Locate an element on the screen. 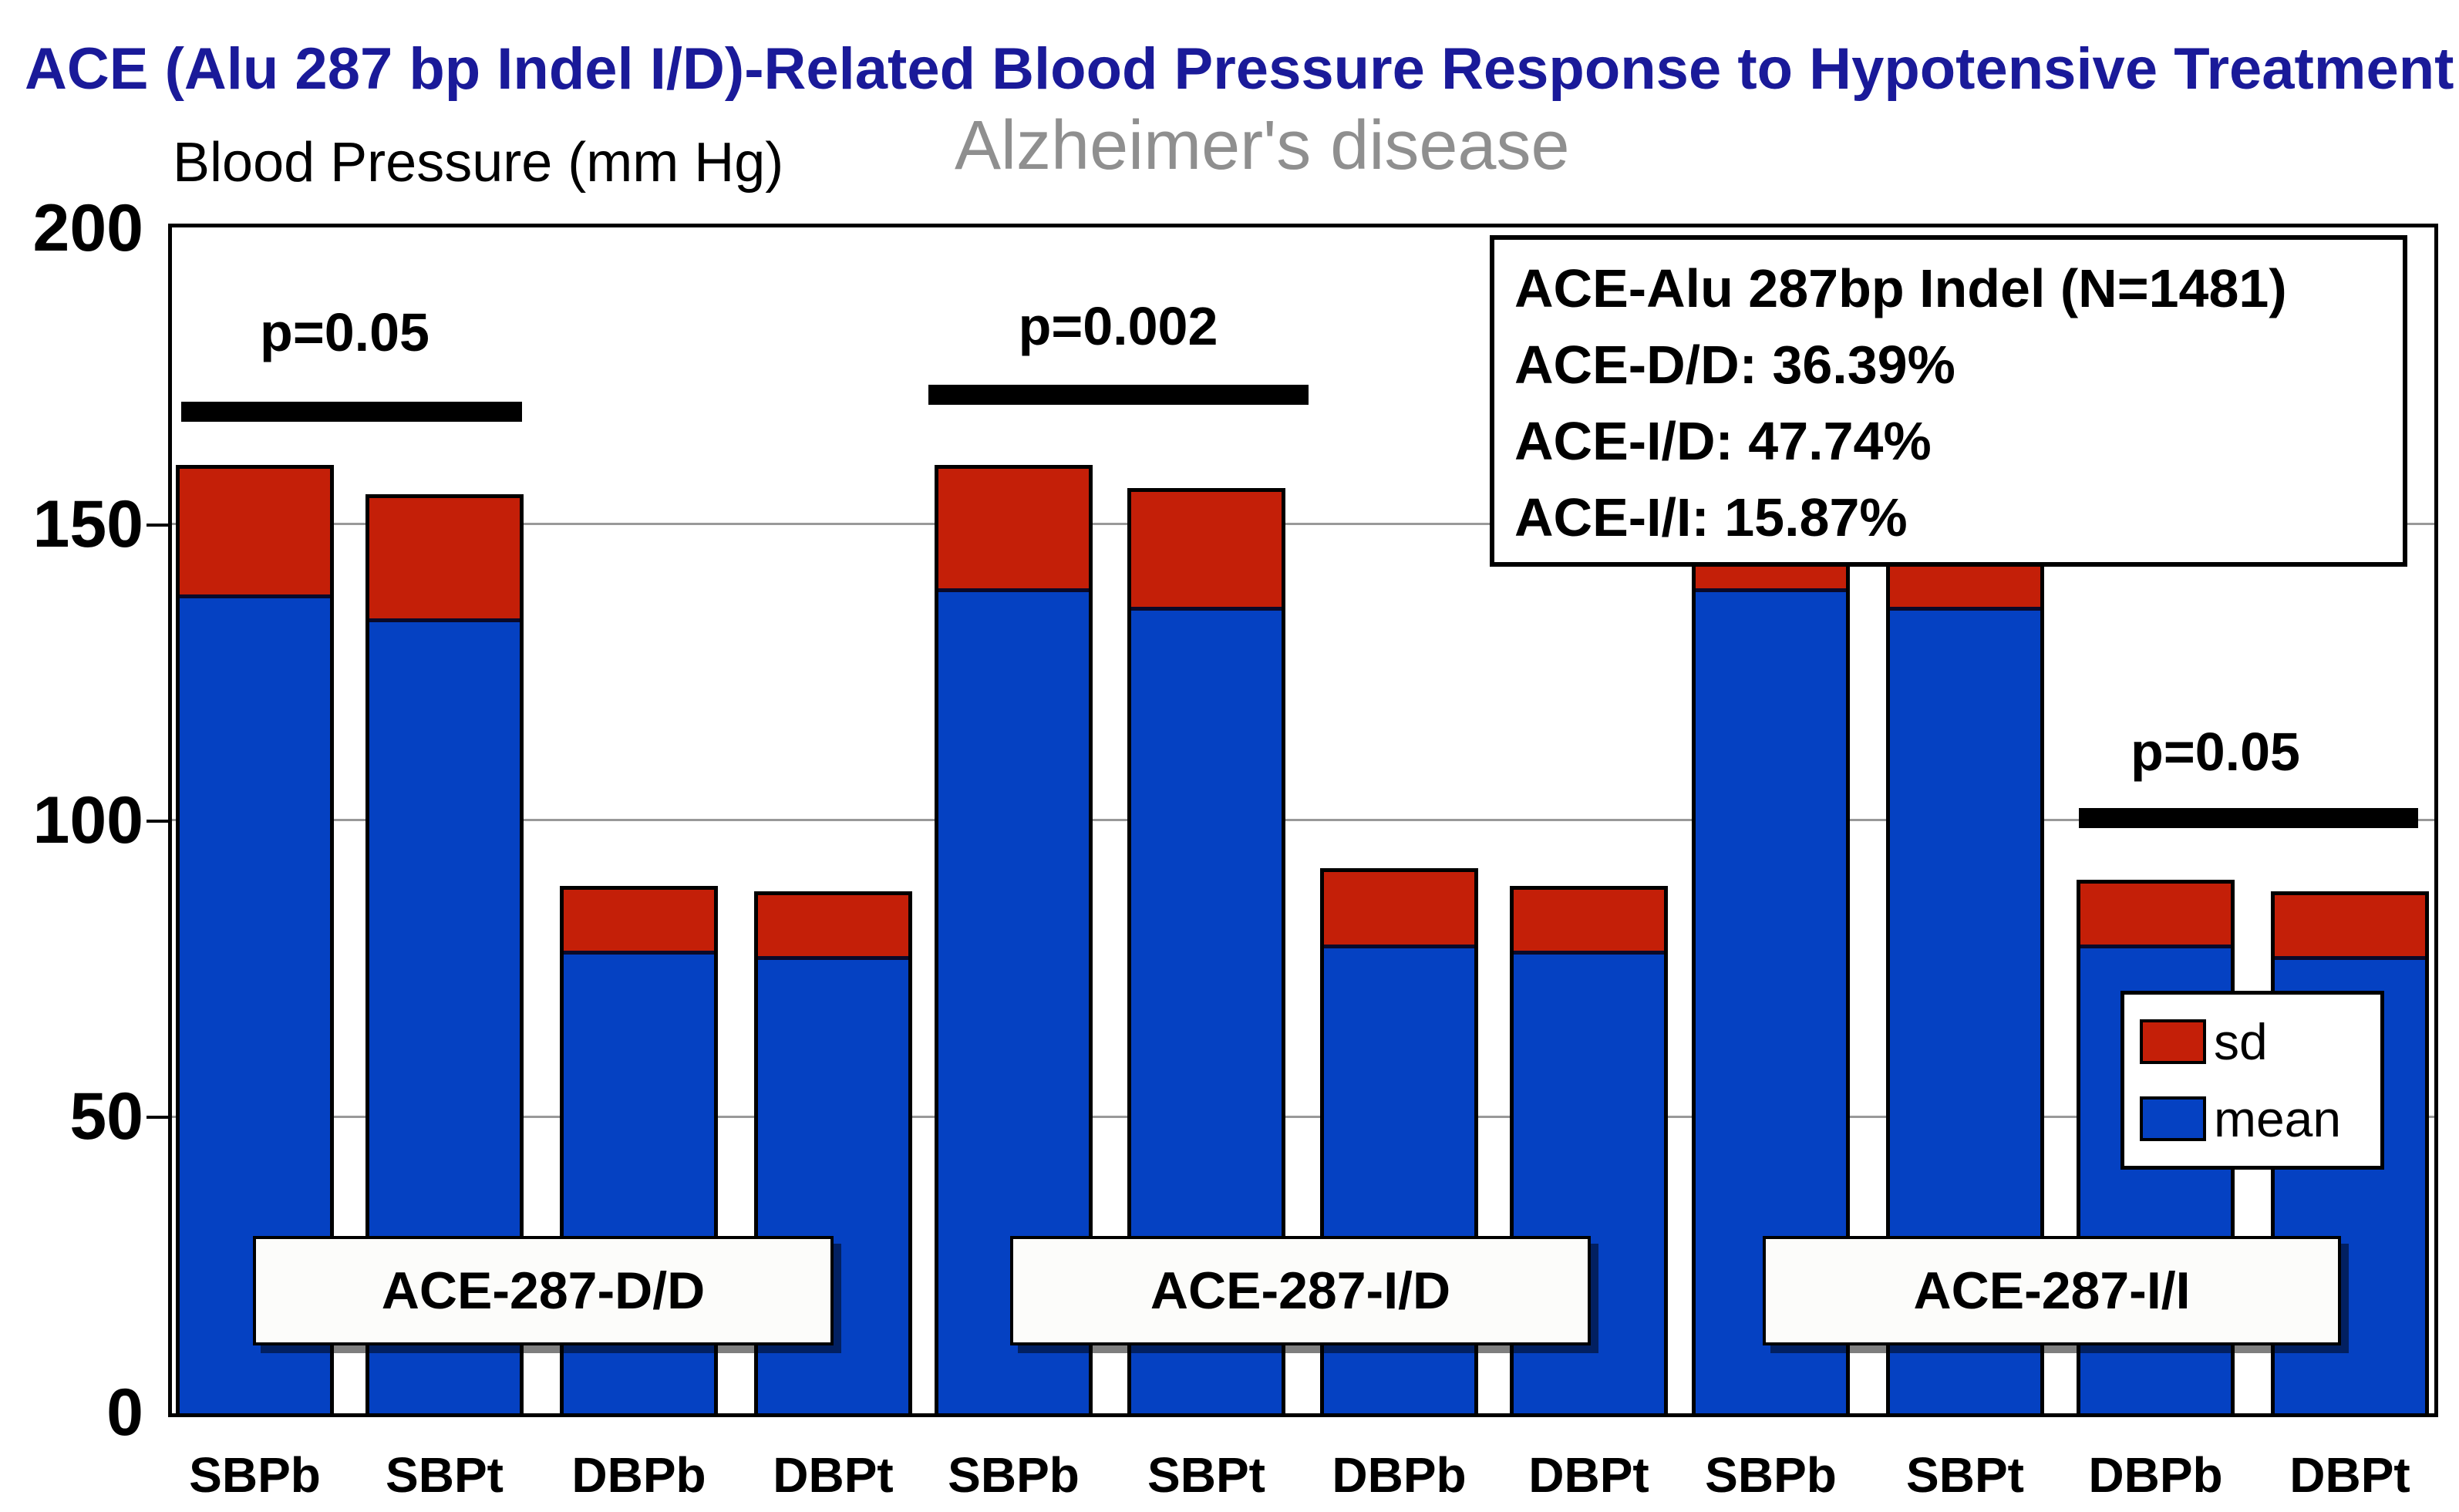  legend-item-mean: mean is located at coordinates (2252, 1118).